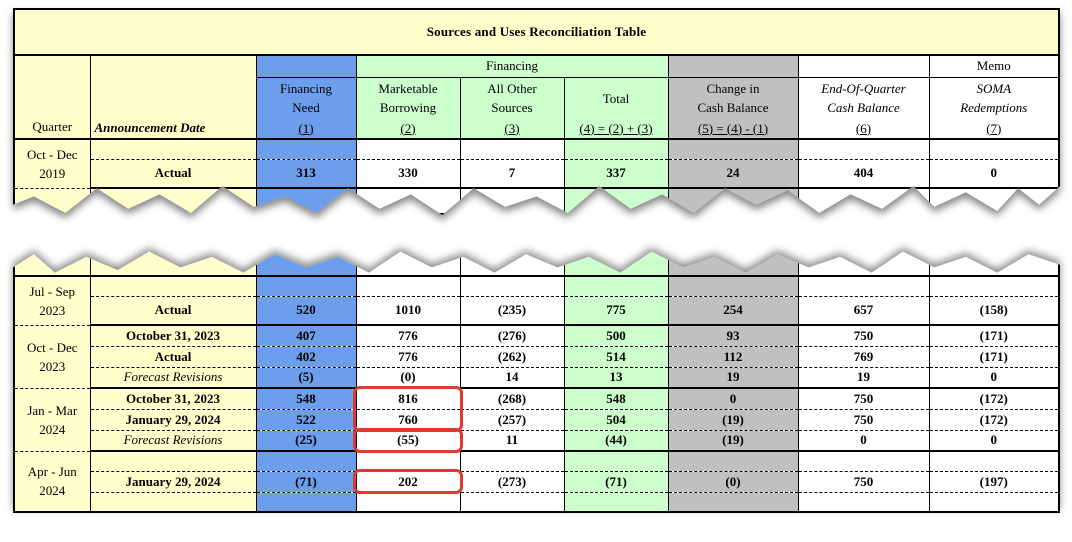 Image resolution: width=1072 pixels, height=542 pixels. What do you see at coordinates (306, 336) in the screenshot?
I see `value-cell-financing-need: 407` at bounding box center [306, 336].